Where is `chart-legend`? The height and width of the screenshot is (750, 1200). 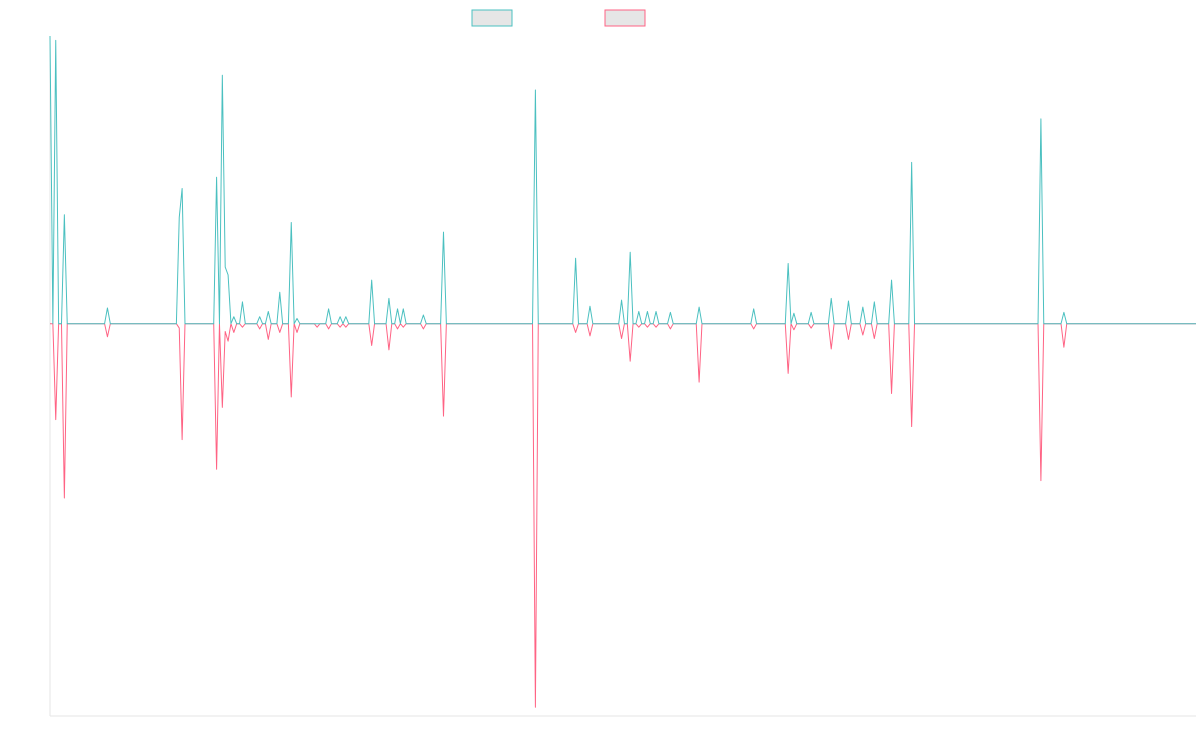
chart-legend is located at coordinates (558, 18).